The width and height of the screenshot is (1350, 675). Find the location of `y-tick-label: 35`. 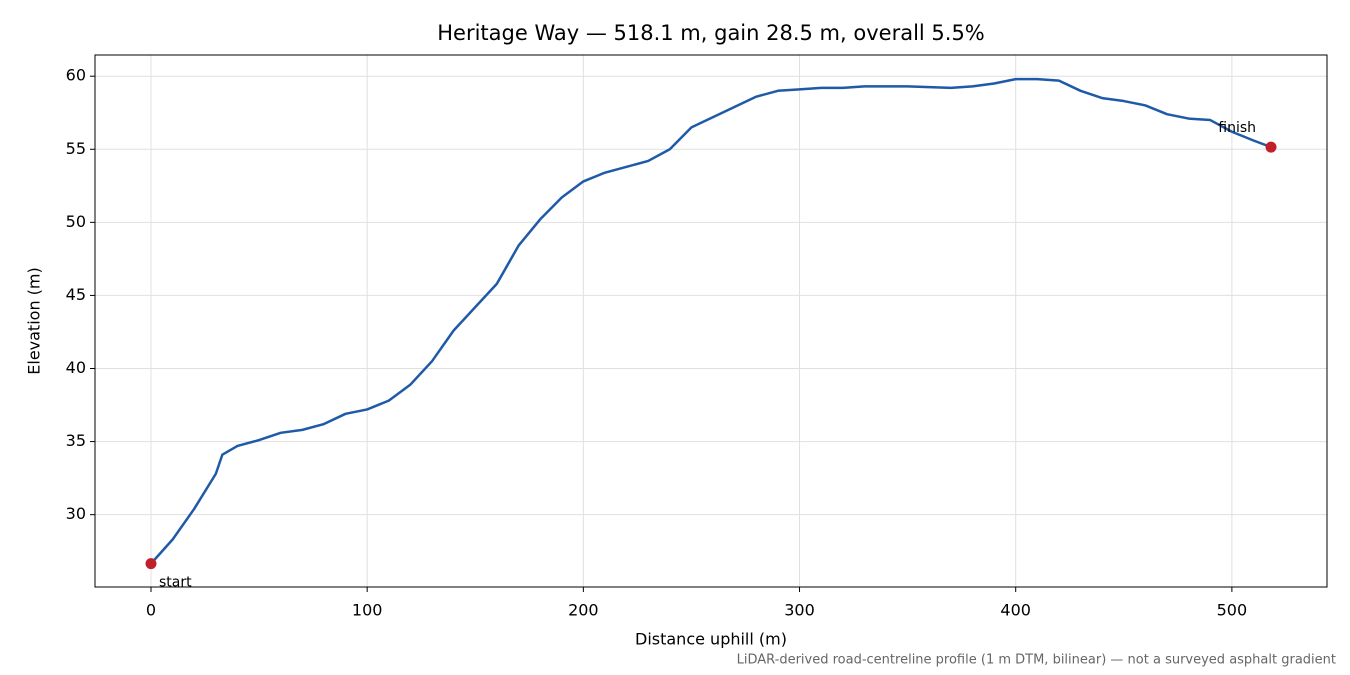

y-tick-label: 35 is located at coordinates (76, 440).